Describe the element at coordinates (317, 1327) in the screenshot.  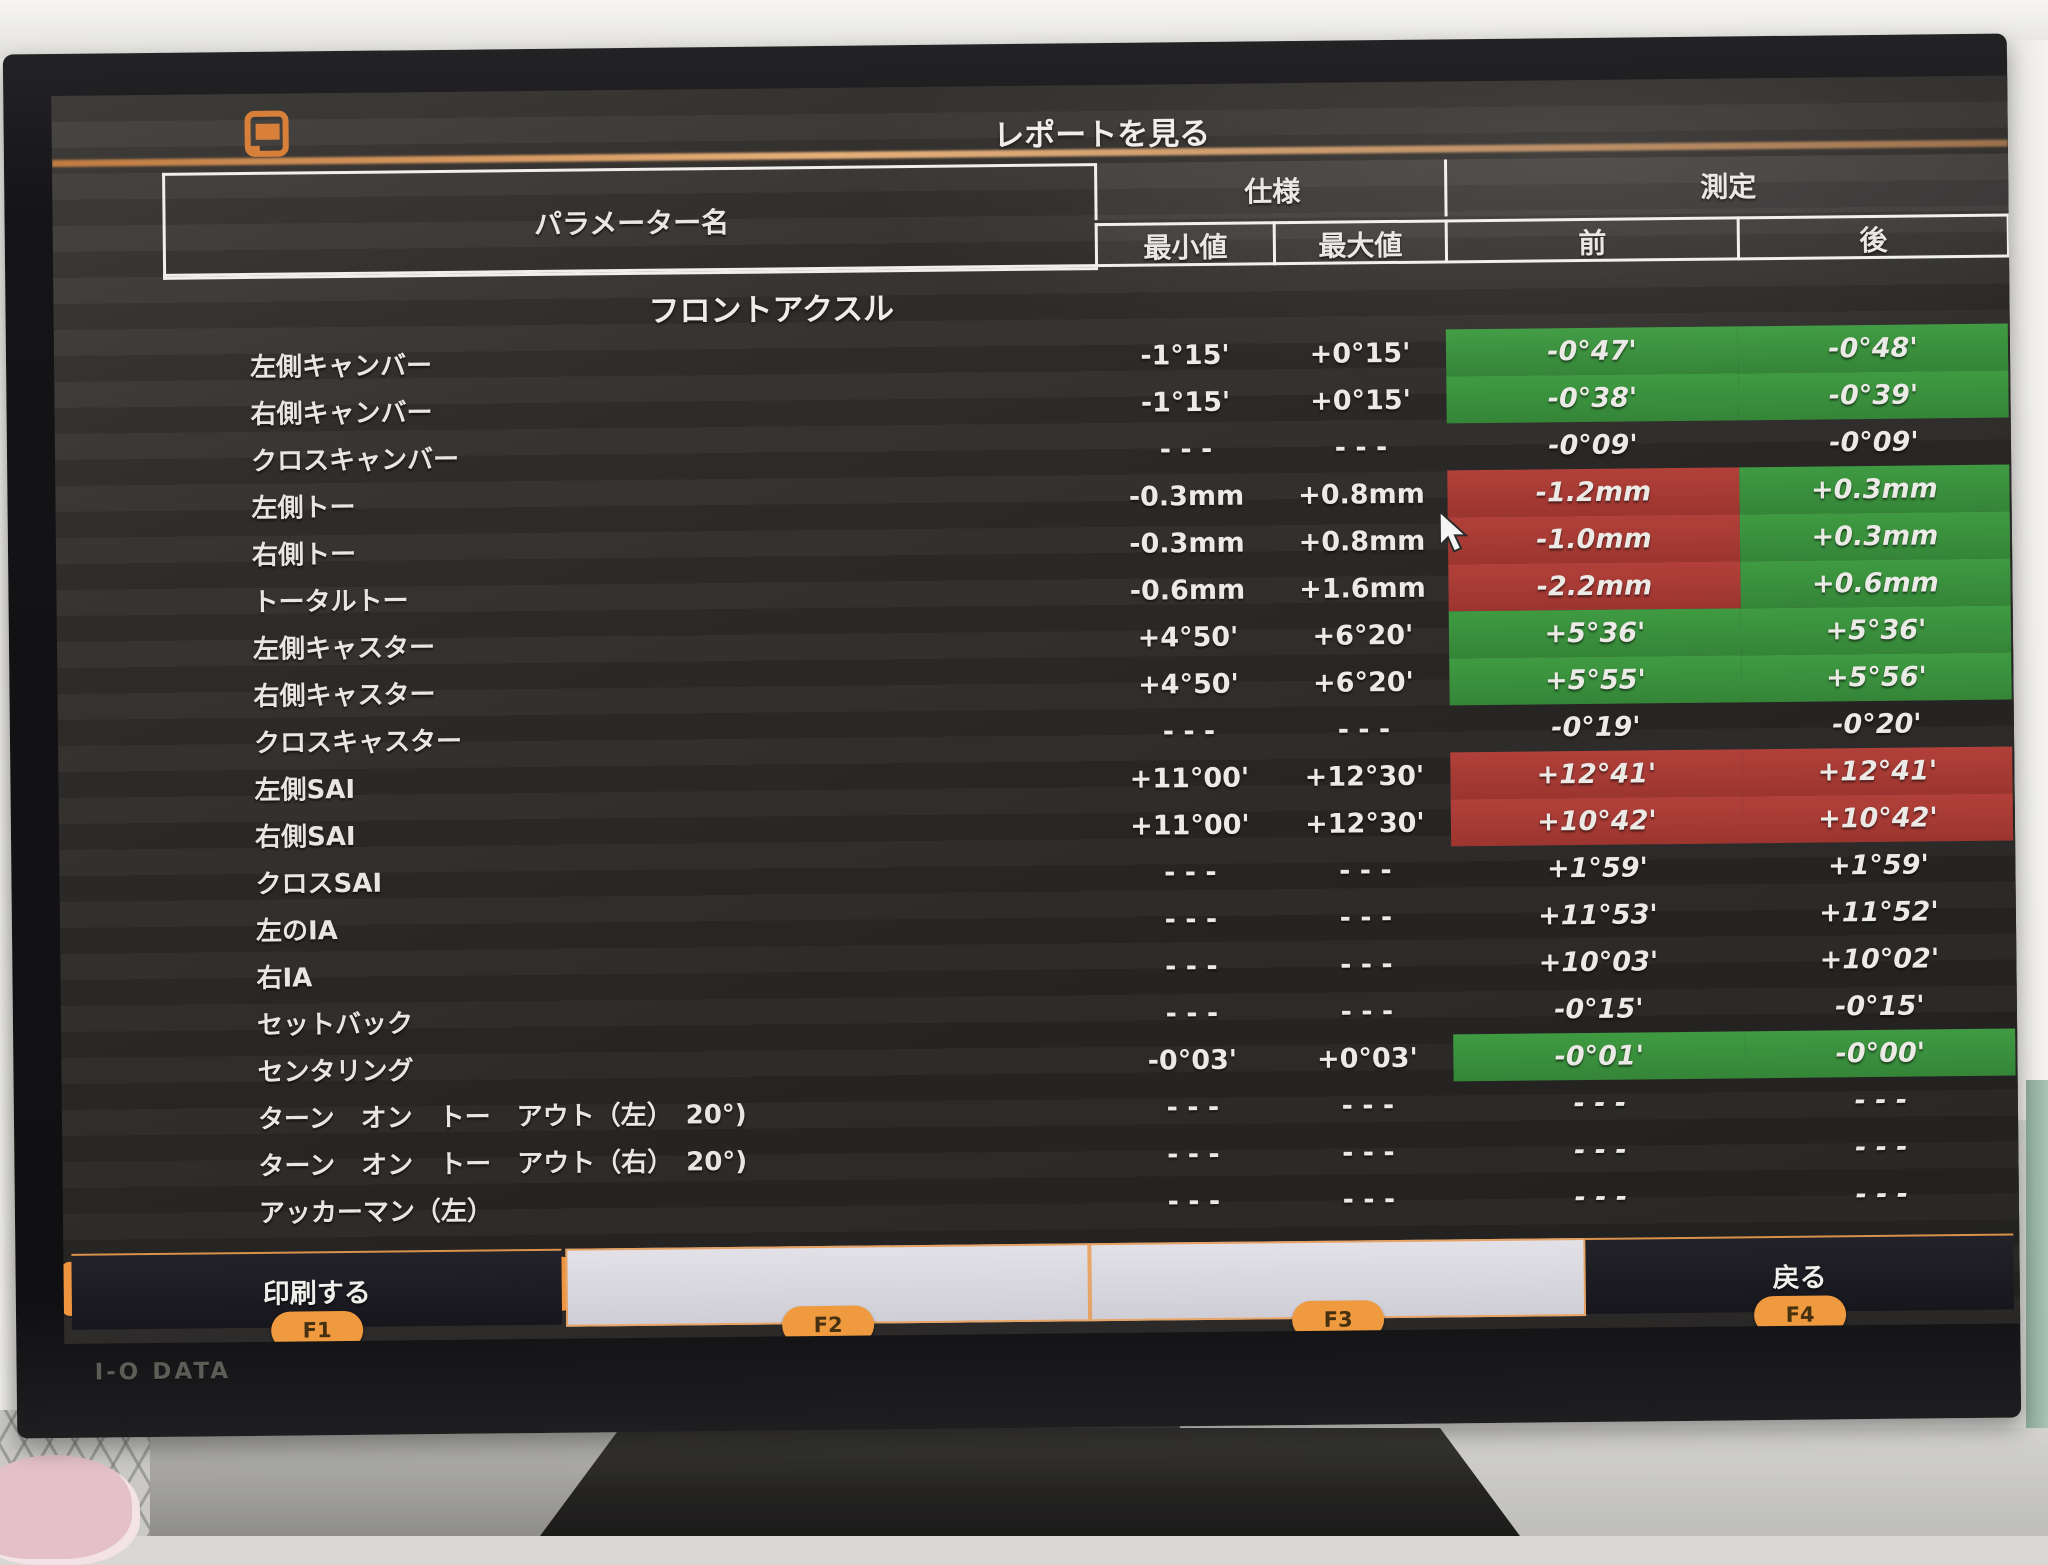
I see `f1-key-badge: F1` at that location.